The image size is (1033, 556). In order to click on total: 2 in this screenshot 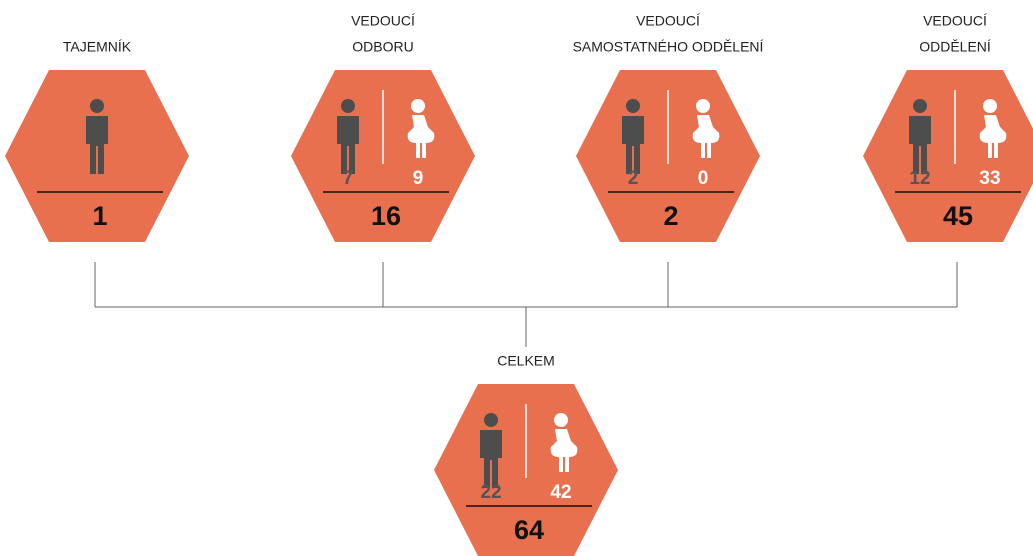, I will do `click(670, 216)`.